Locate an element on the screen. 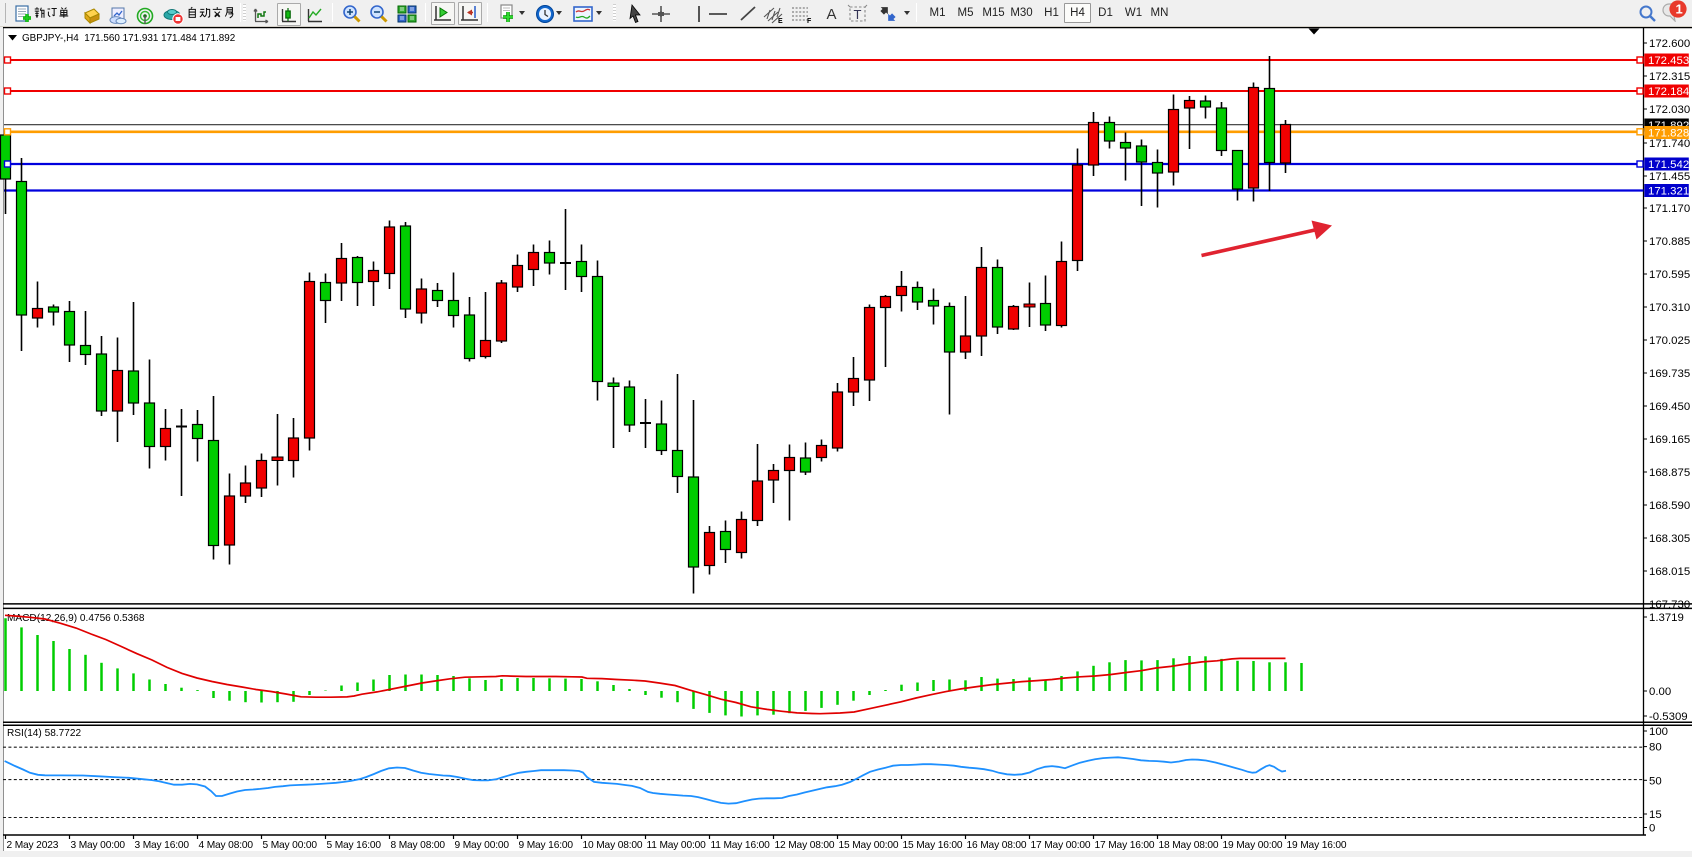 This screenshot has height=857, width=1692. svg-text: 8 May 08:00 is located at coordinates (418, 845).